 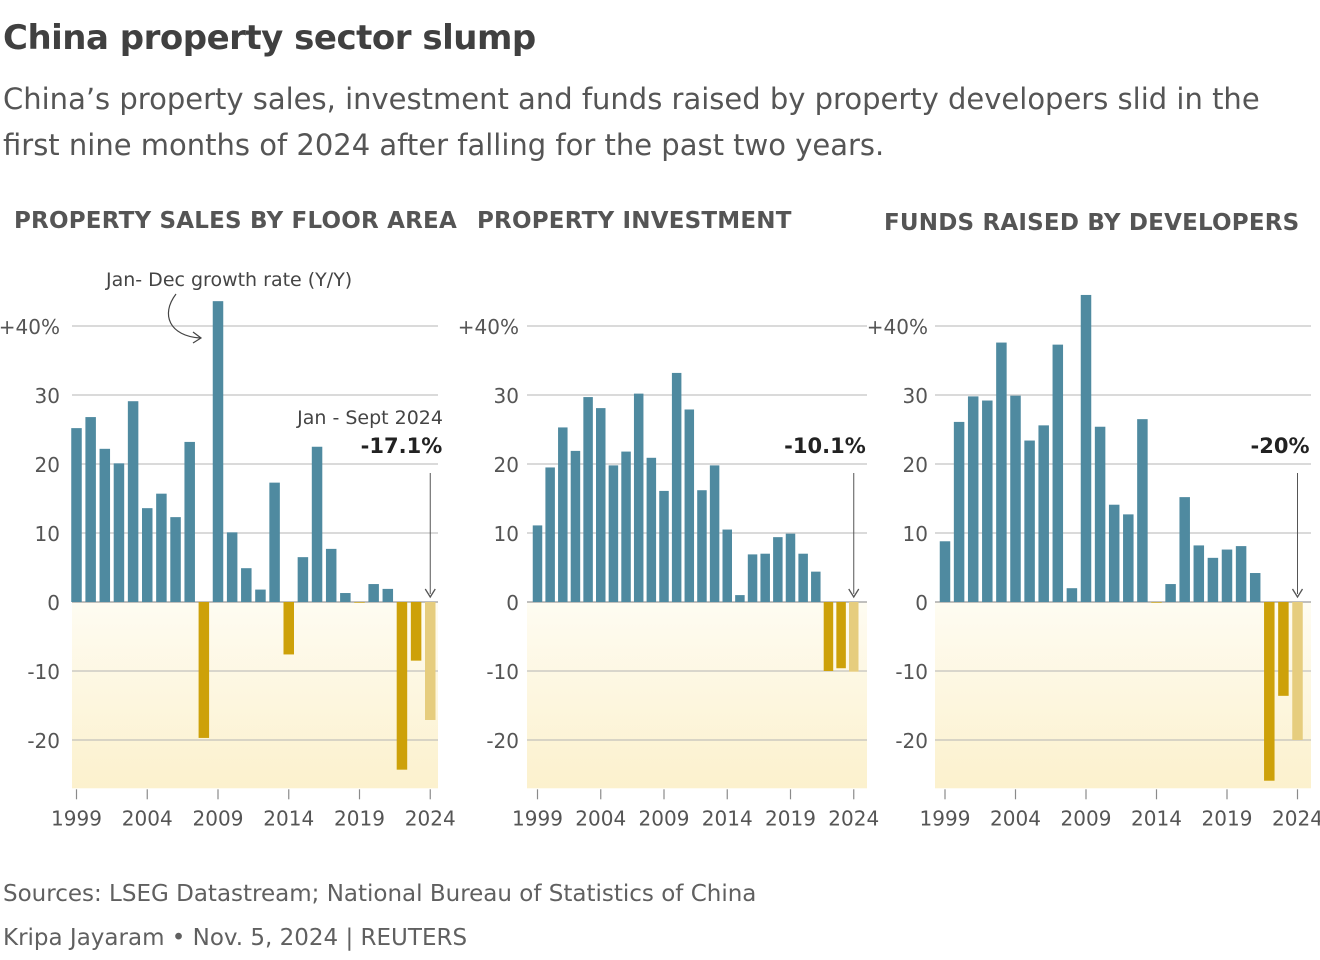 What do you see at coordinates (1280, 446) in the screenshot?
I see `callout-value: -20%` at bounding box center [1280, 446].